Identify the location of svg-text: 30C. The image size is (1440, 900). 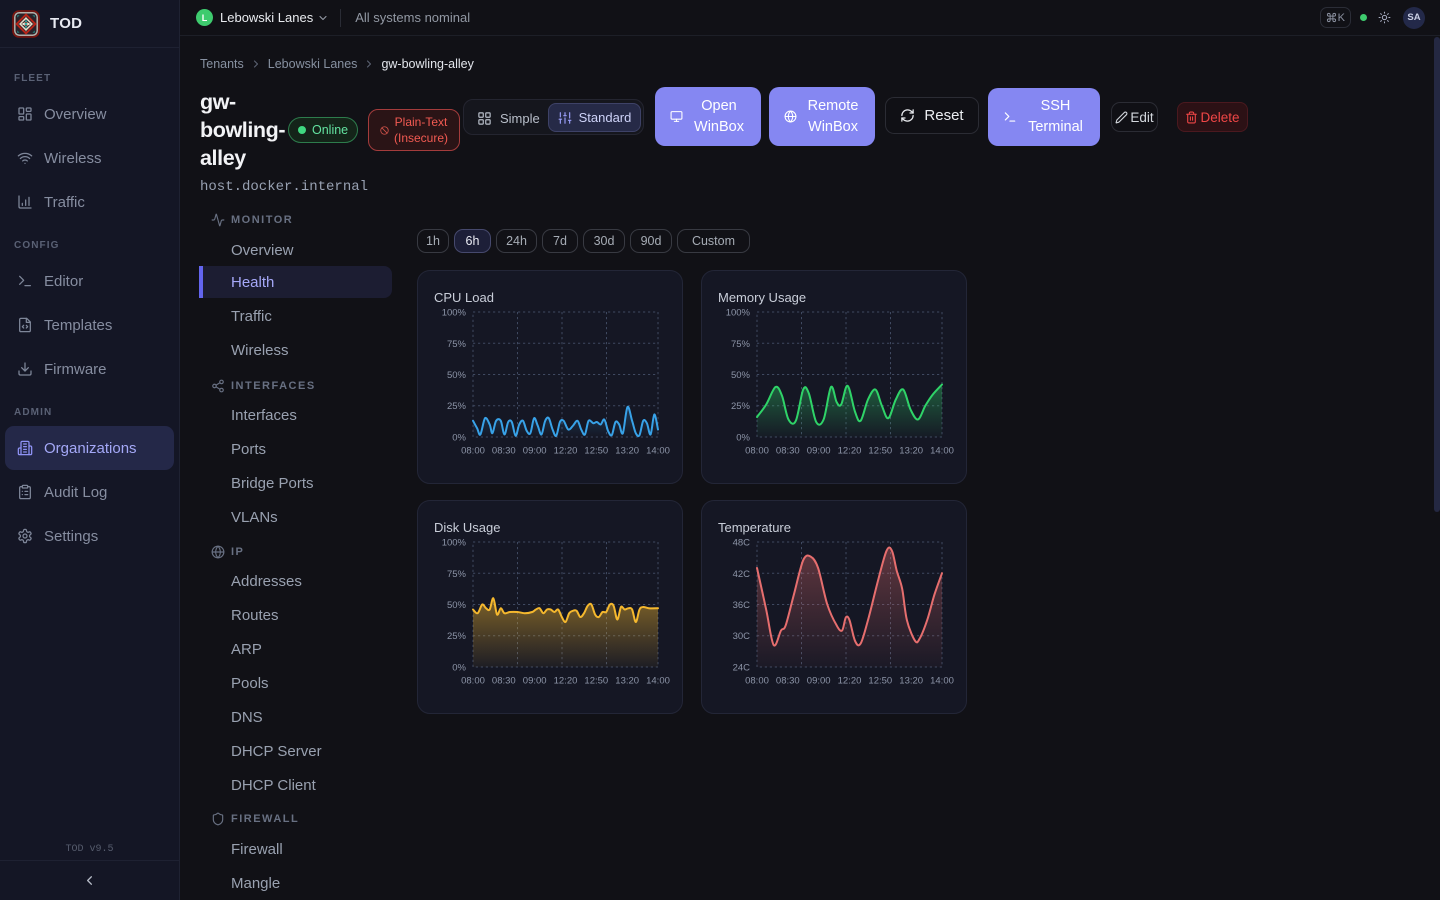
(742, 636).